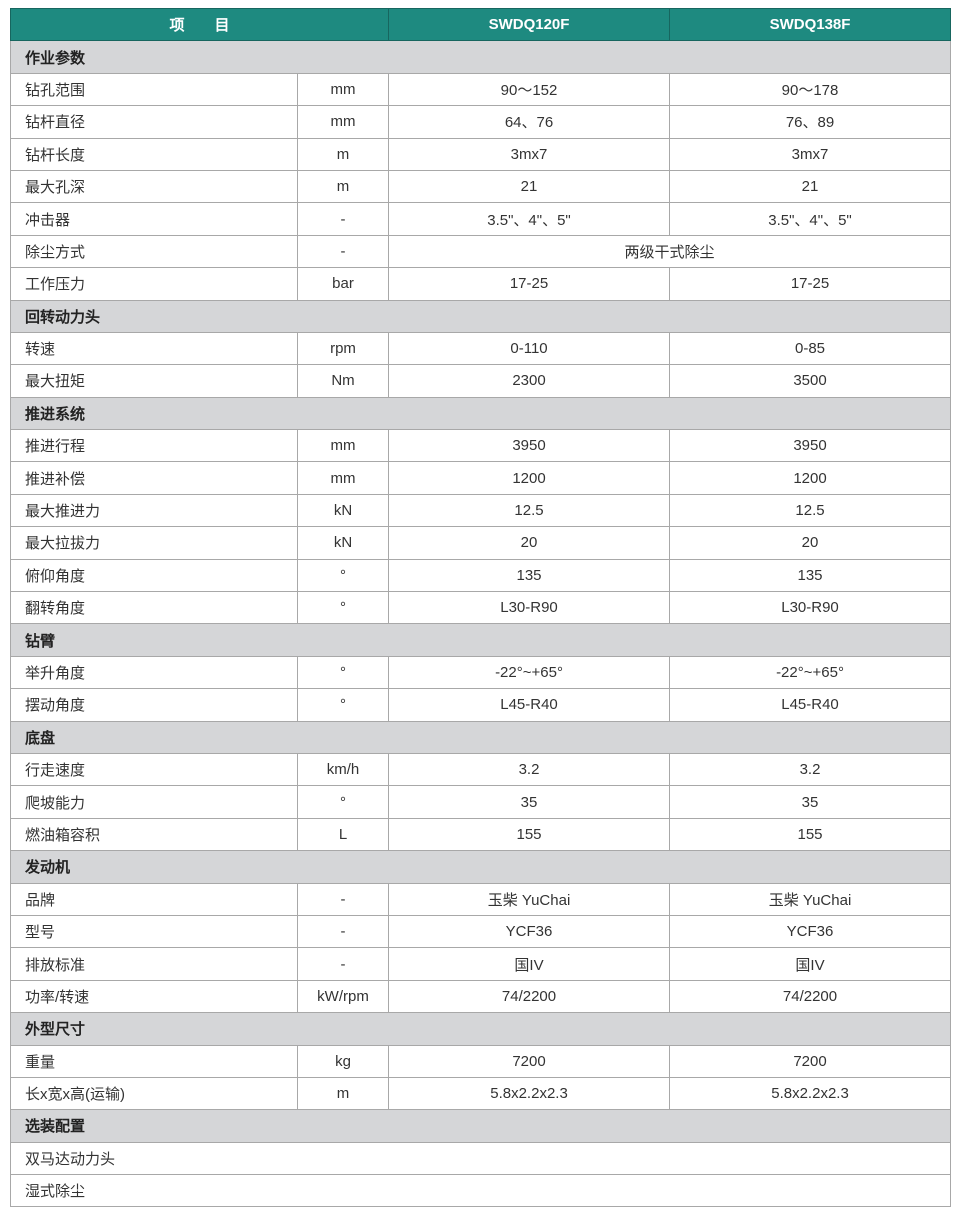  Describe the element at coordinates (154, 672) in the screenshot. I see `param-label: 举升角度` at that location.